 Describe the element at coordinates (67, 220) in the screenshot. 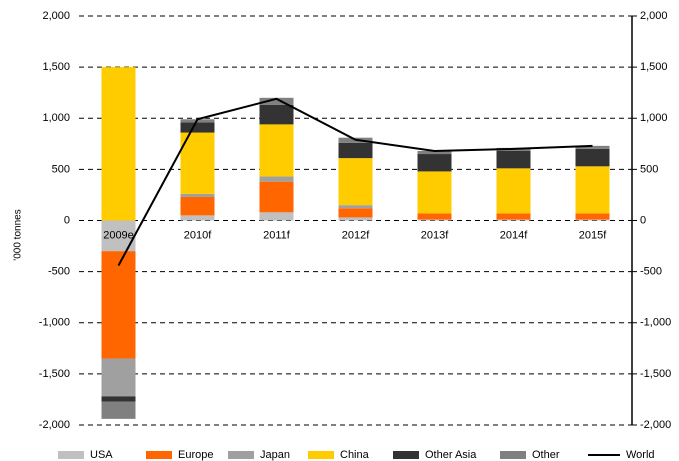

I see `y-tick-label: 0` at that location.